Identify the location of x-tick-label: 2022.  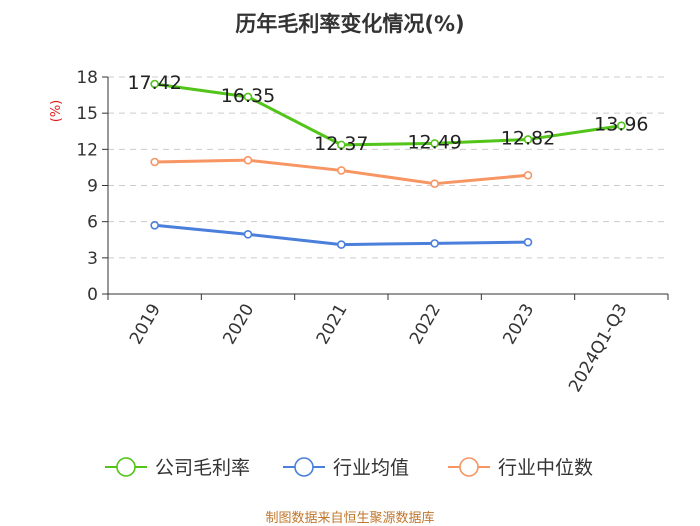
(425, 324).